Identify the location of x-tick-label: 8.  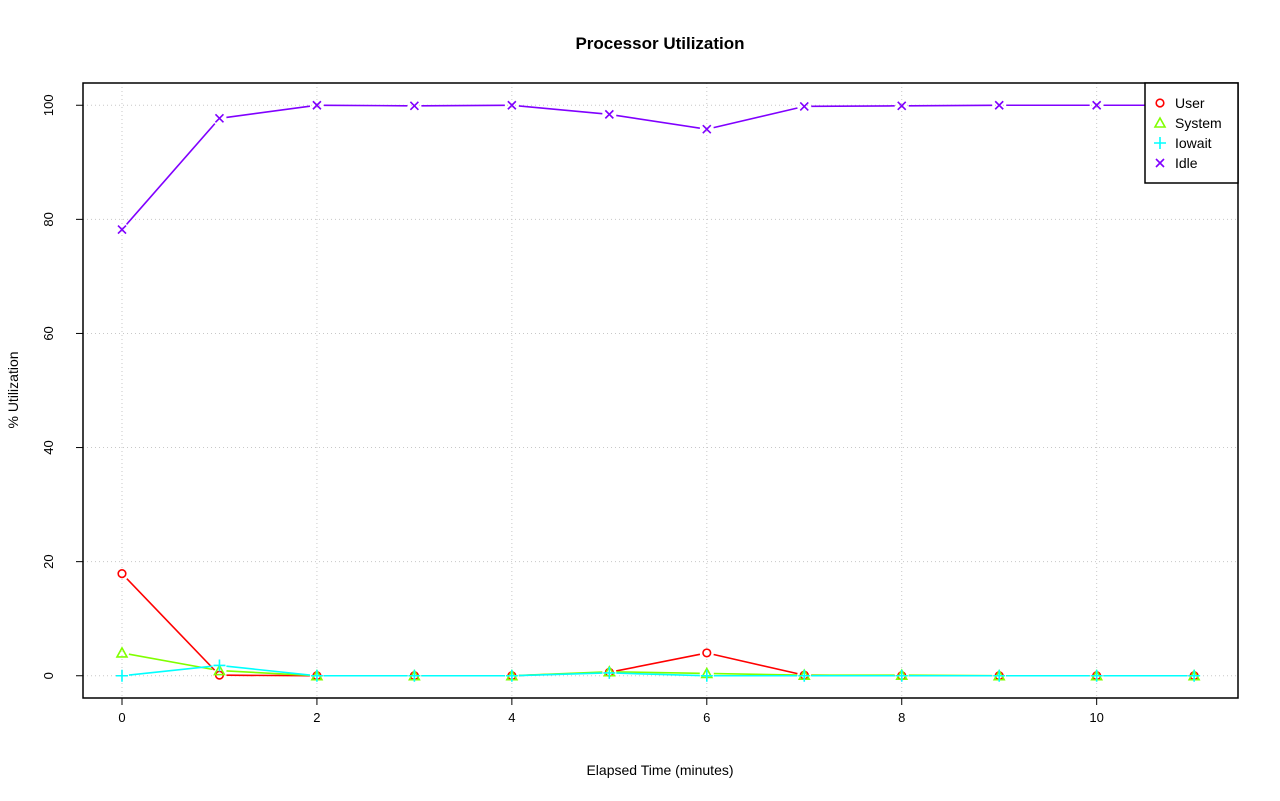
(901, 717).